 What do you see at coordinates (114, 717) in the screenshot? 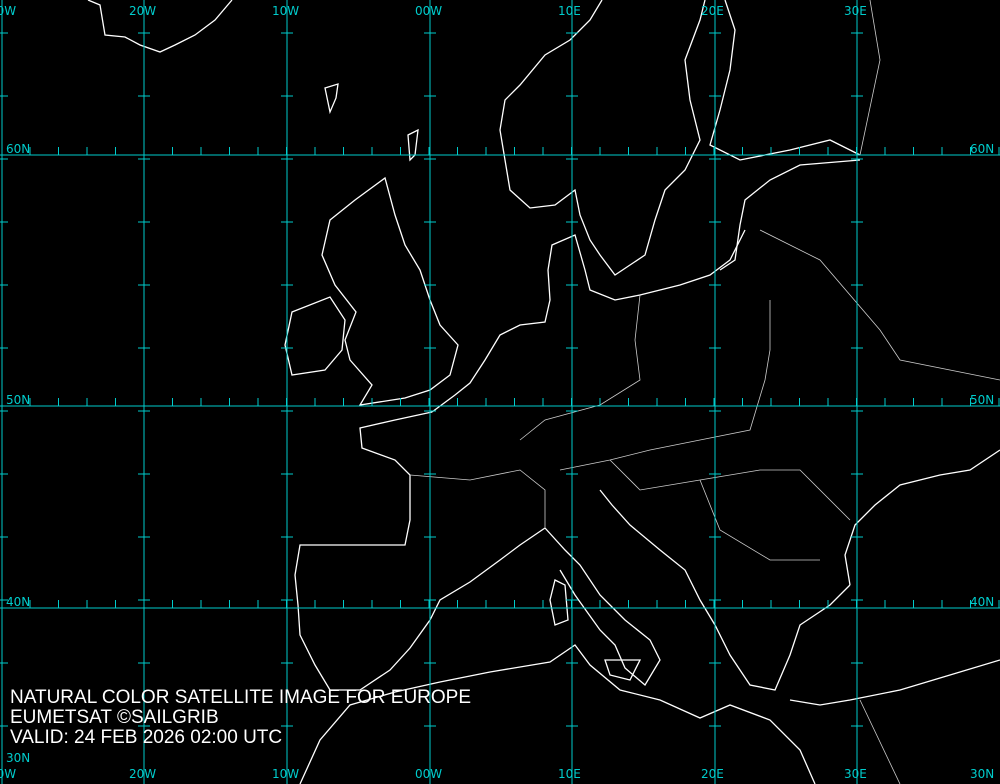
I see `caption-credit: EUMETSAT ©SAILGRIB` at bounding box center [114, 717].